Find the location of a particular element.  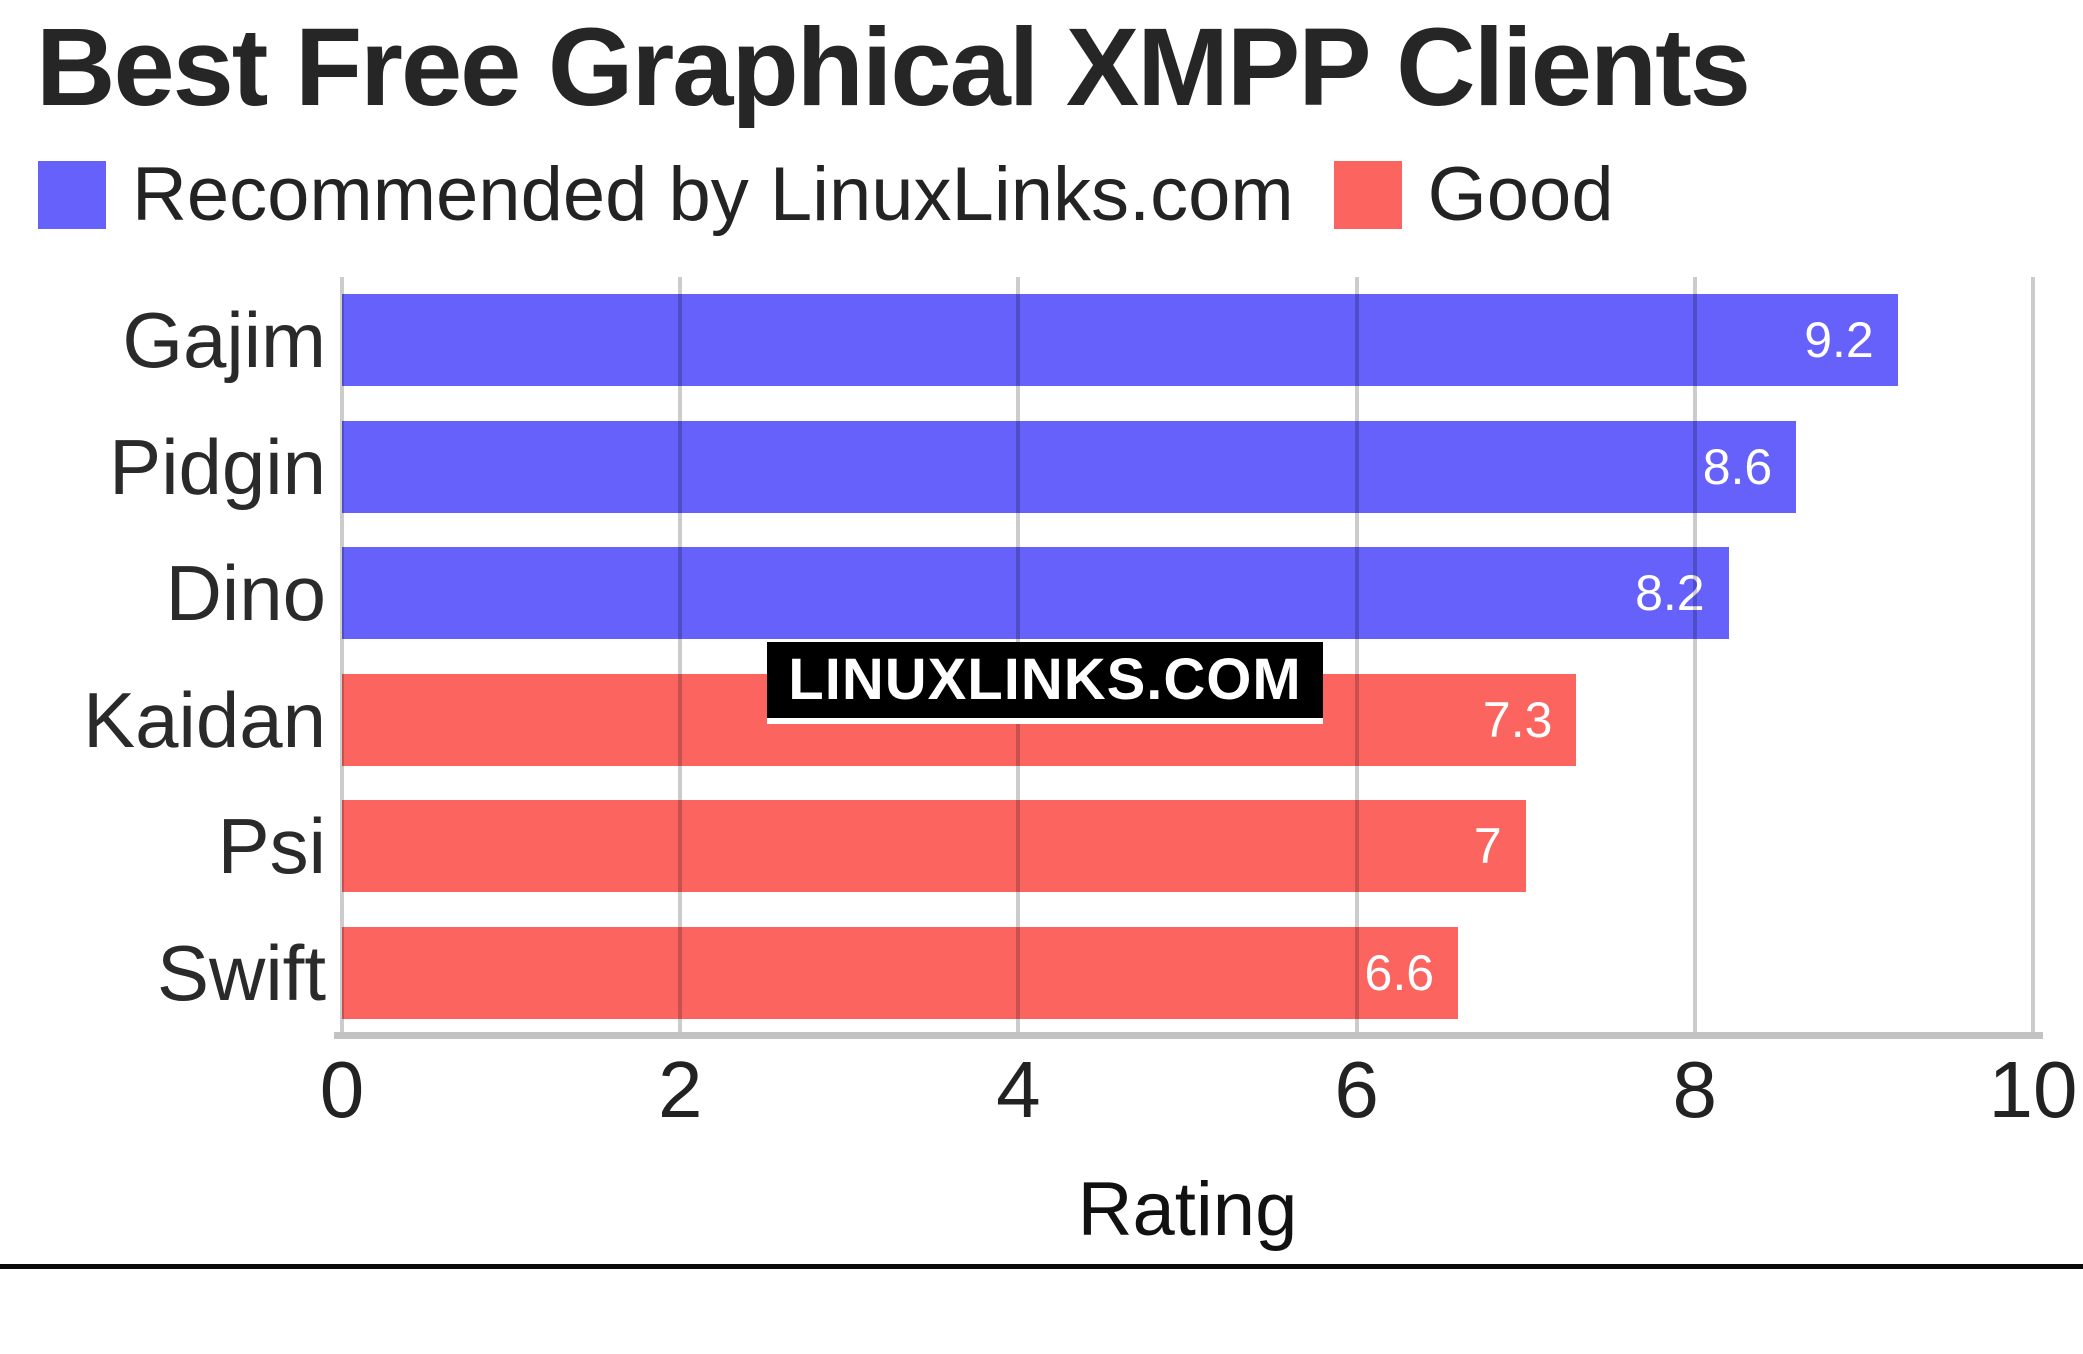

bar-row-dino: Dino 8.2 is located at coordinates (1099, 593).